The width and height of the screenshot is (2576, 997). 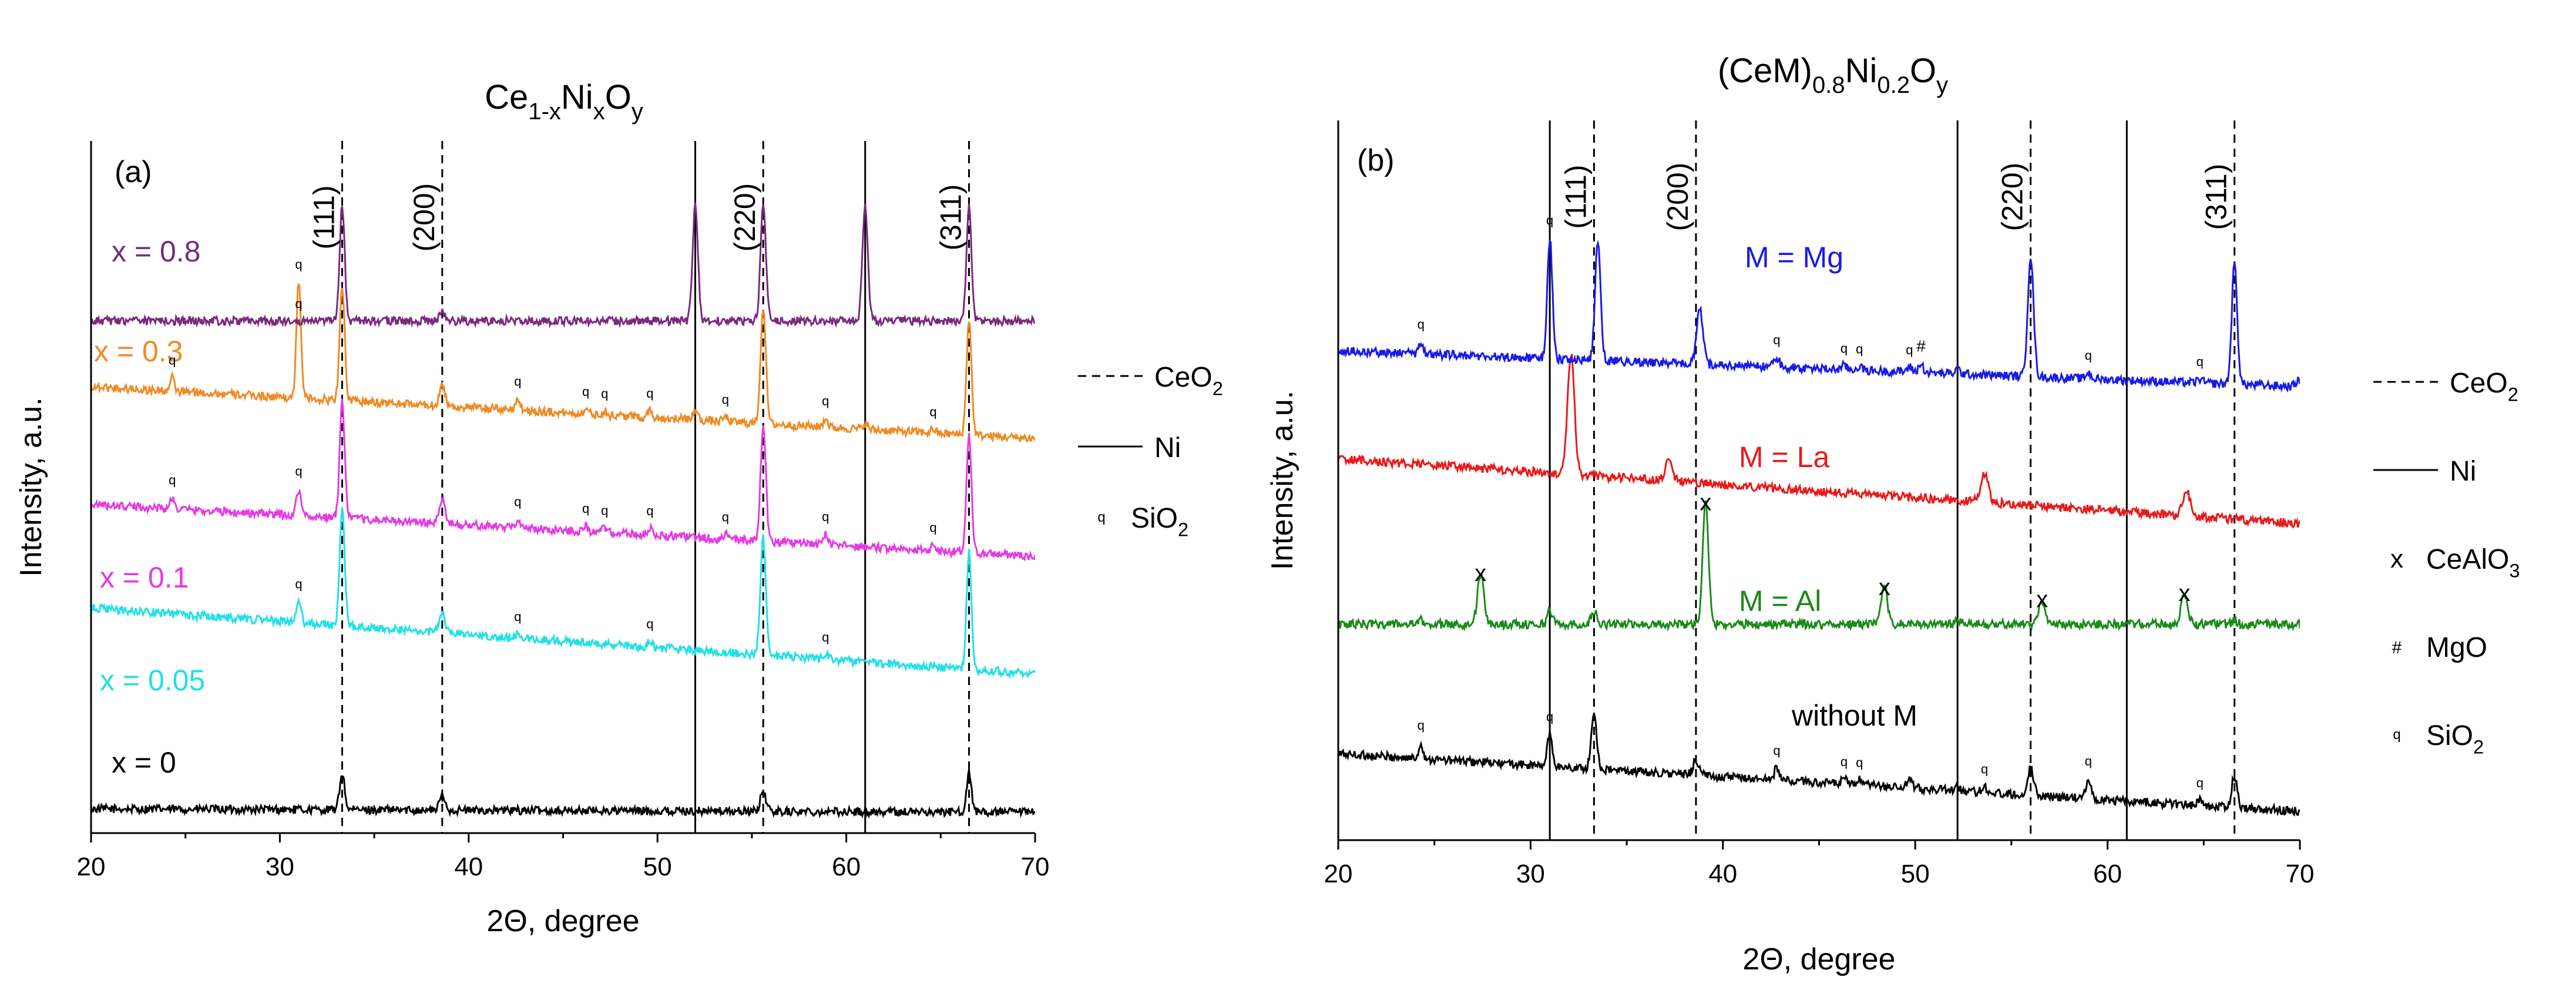 I want to click on legend-label: MgO, so click(x=2456, y=647).